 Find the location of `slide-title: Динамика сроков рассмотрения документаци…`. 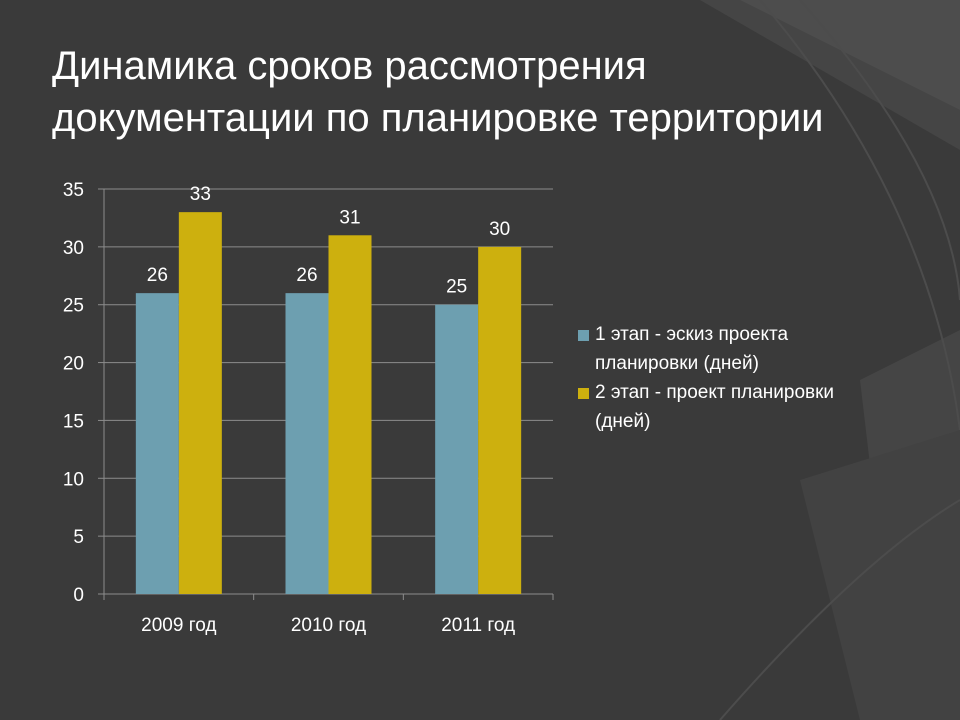

slide-title: Динамика сроков рассмотрения документаци… is located at coordinates (482, 92).